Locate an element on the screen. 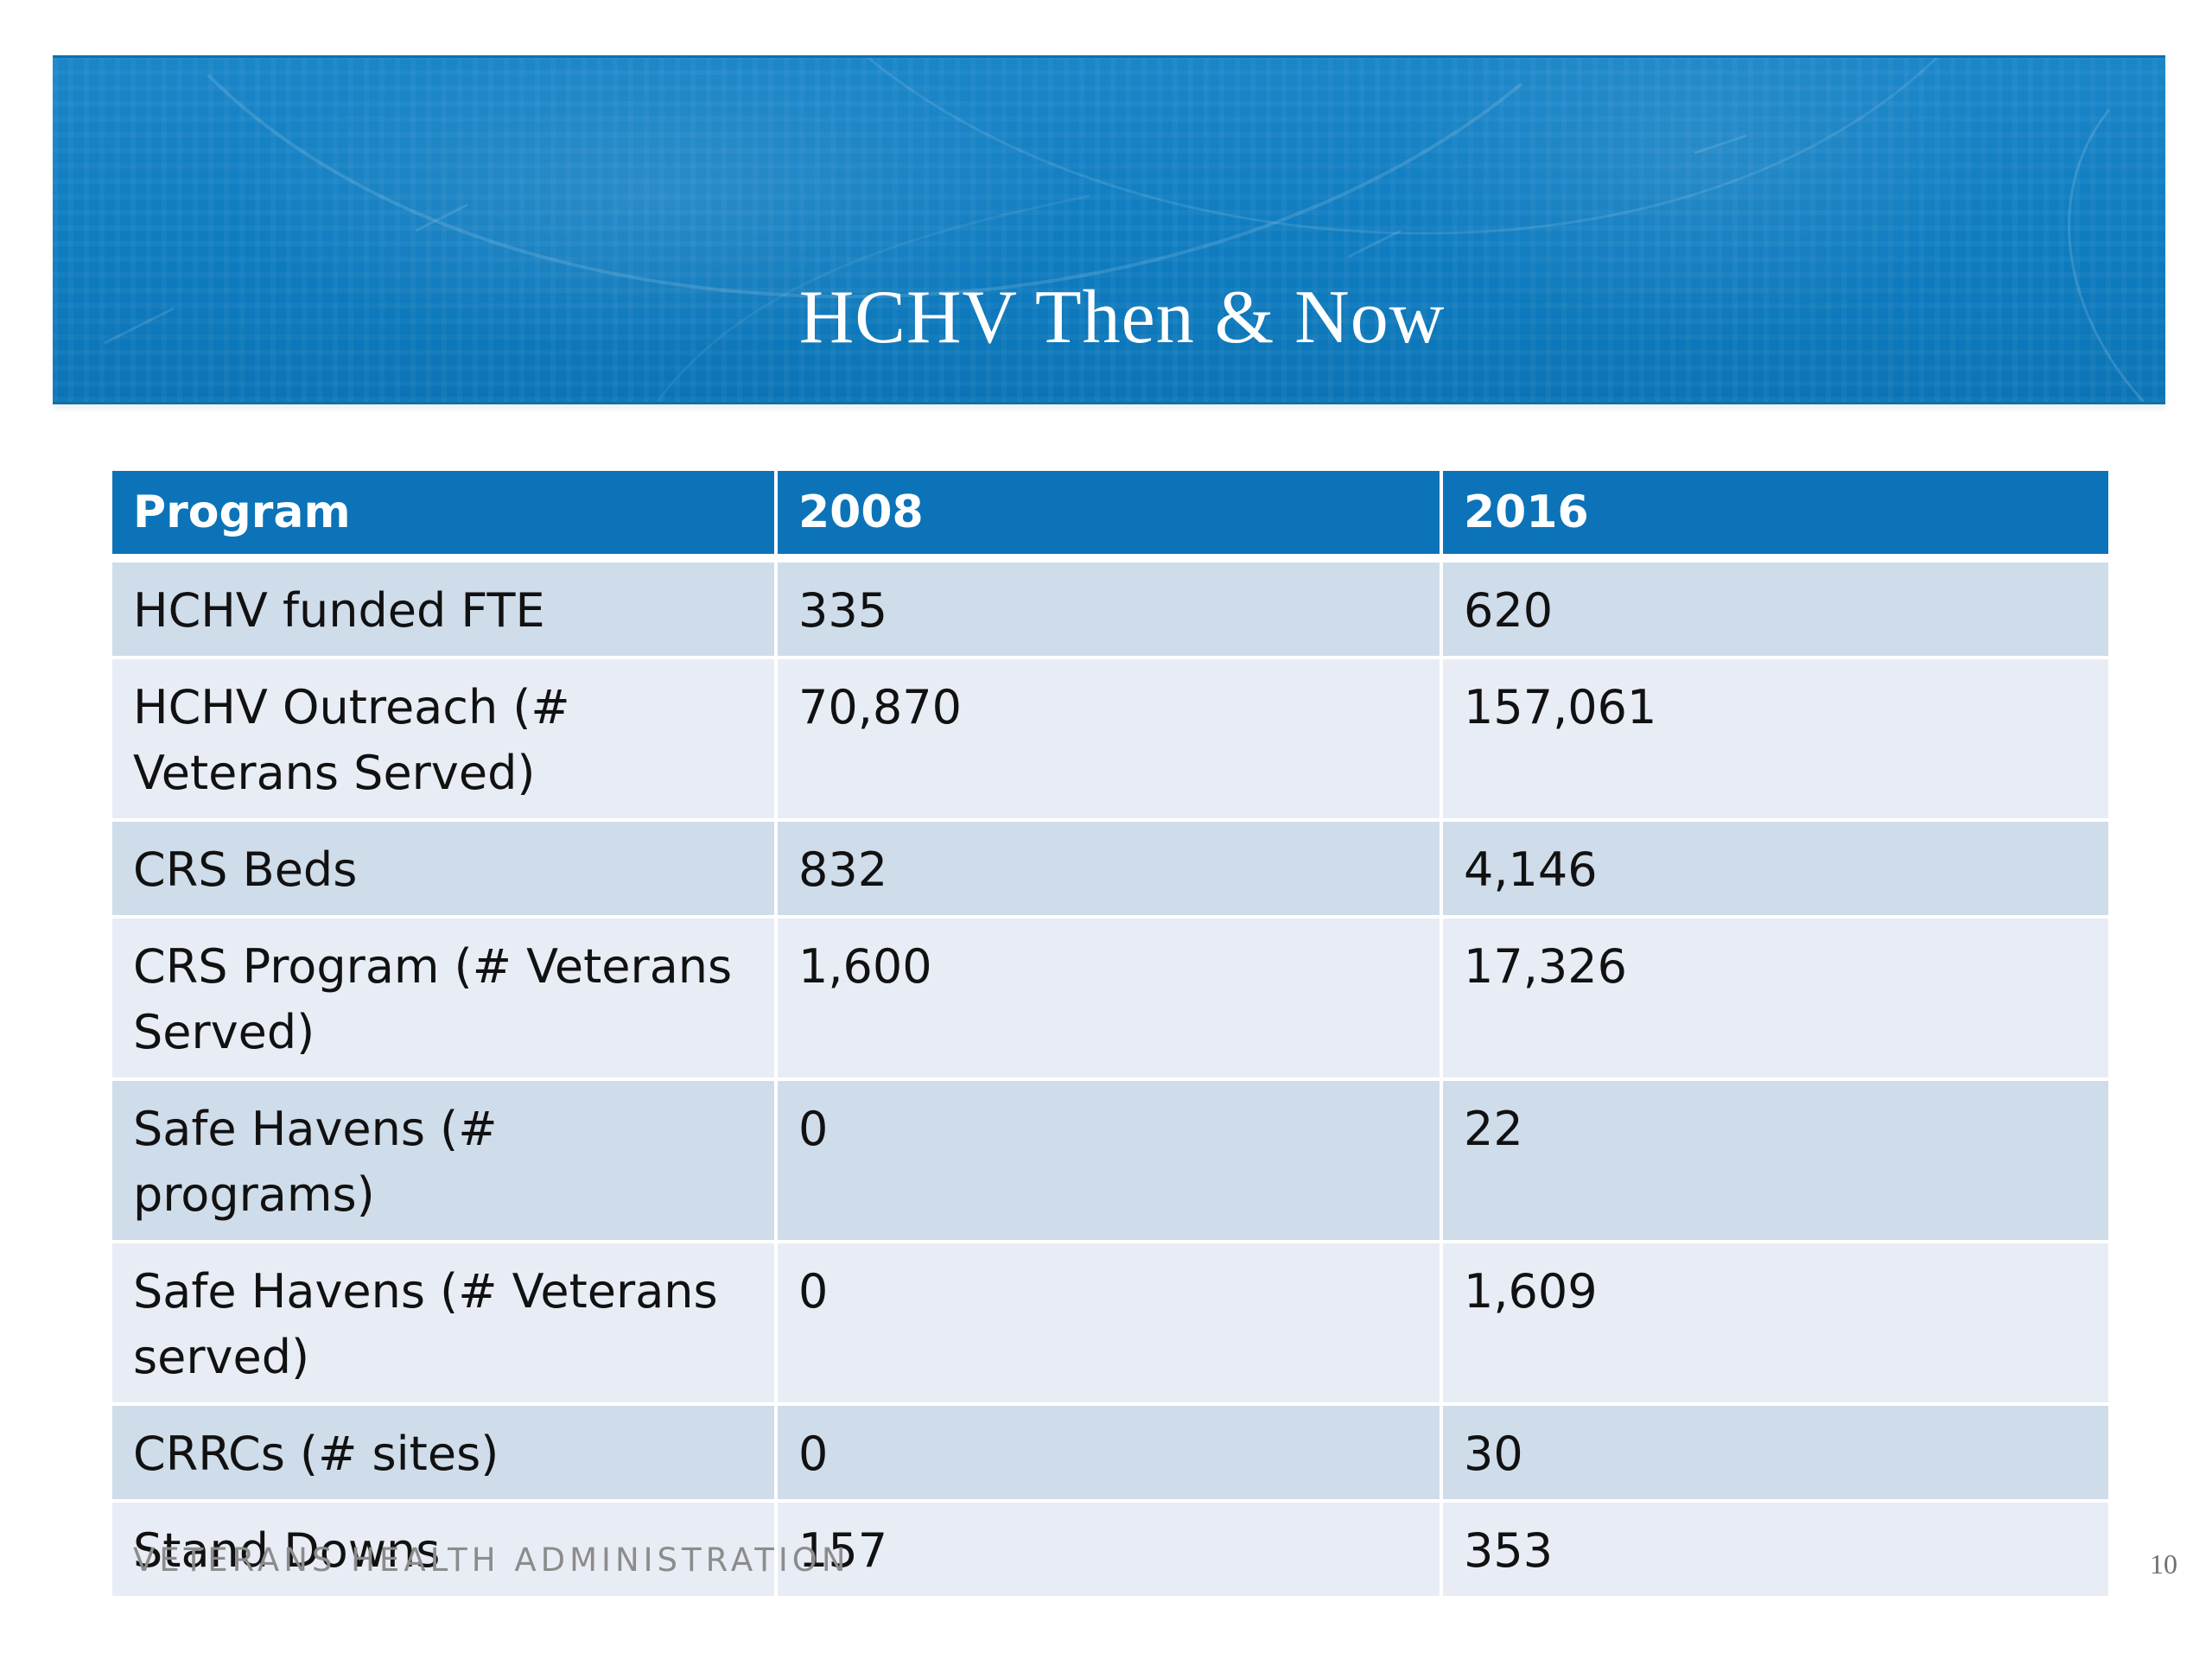 The height and width of the screenshot is (1659, 2212). value-2008-cell: 1,600 is located at coordinates (1109, 999).